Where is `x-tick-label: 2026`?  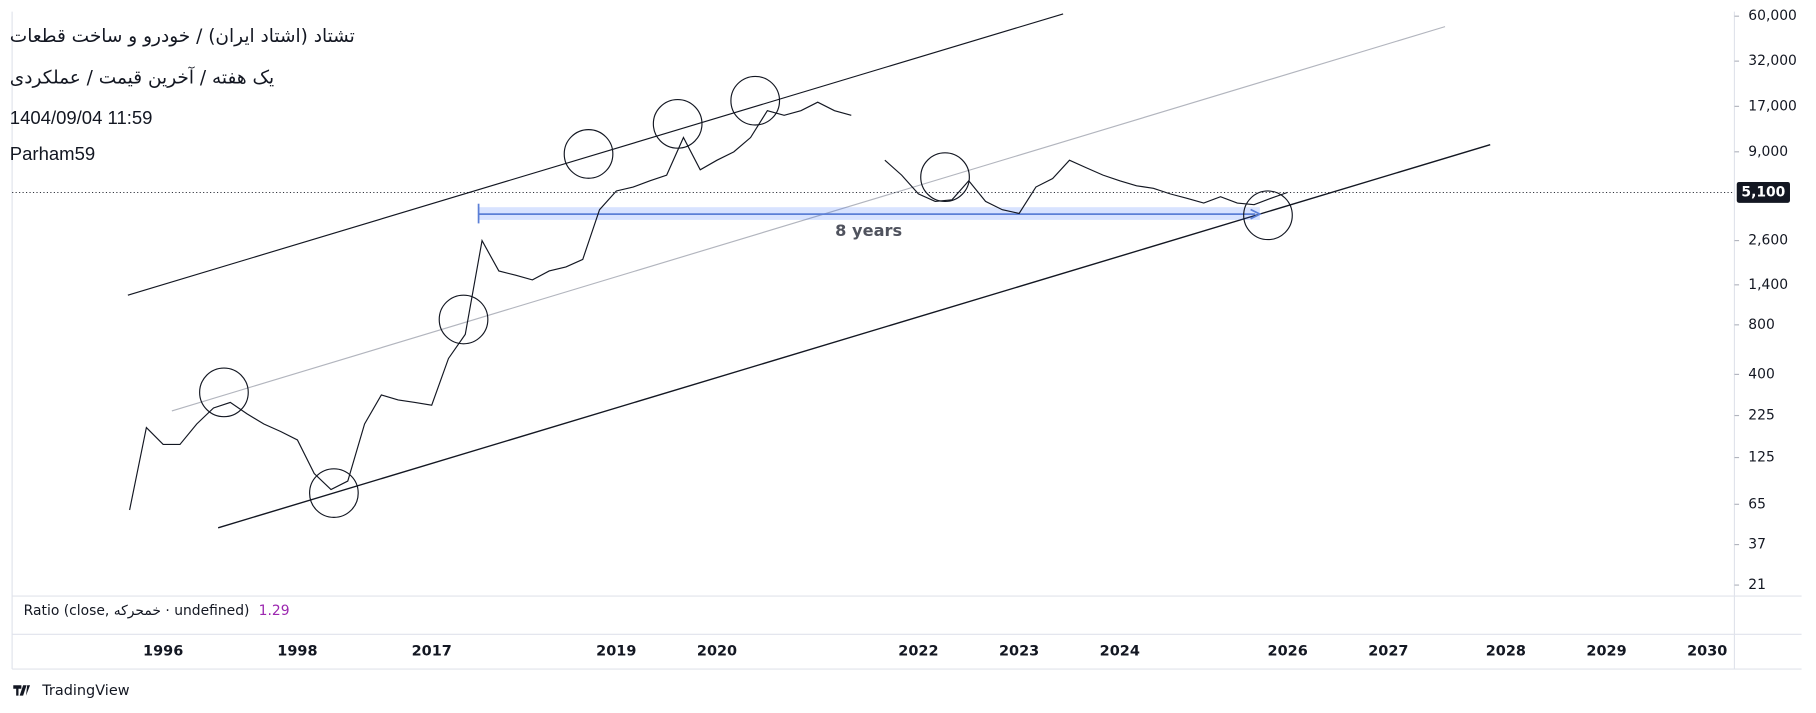
x-tick-label: 2026 is located at coordinates (1288, 652).